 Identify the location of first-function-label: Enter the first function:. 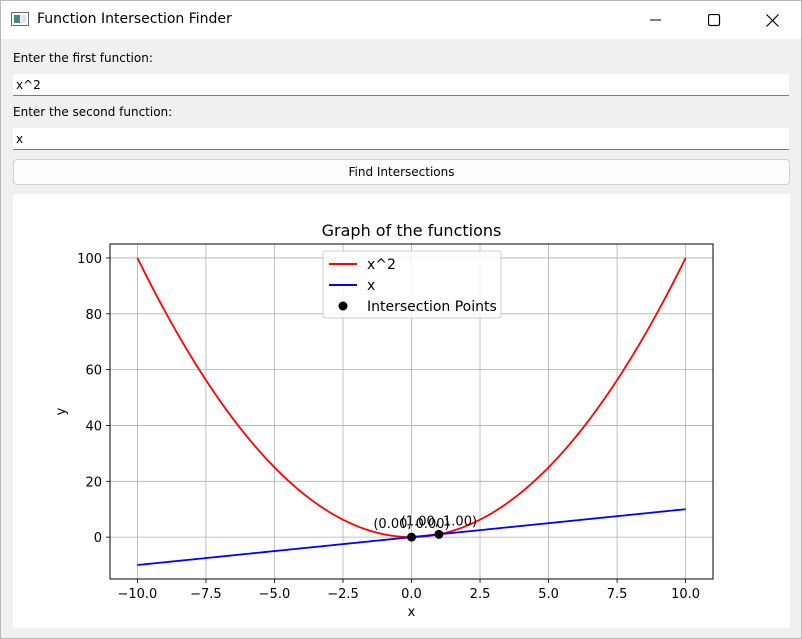
(83, 58).